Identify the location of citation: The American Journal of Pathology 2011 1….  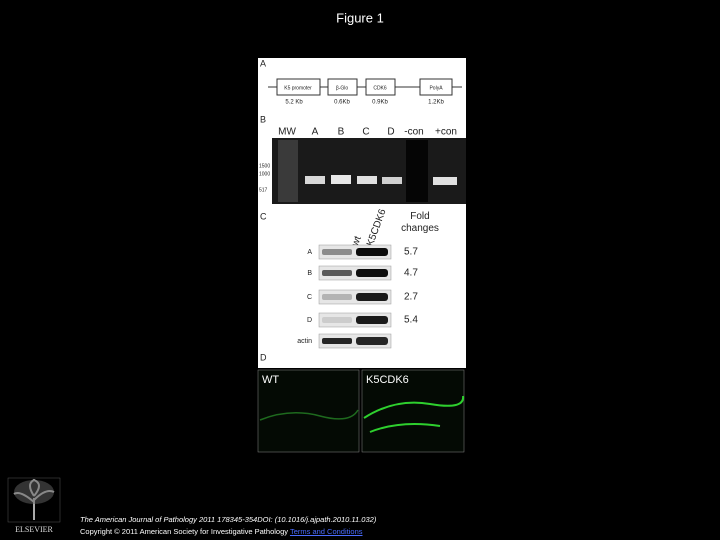
(228, 519).